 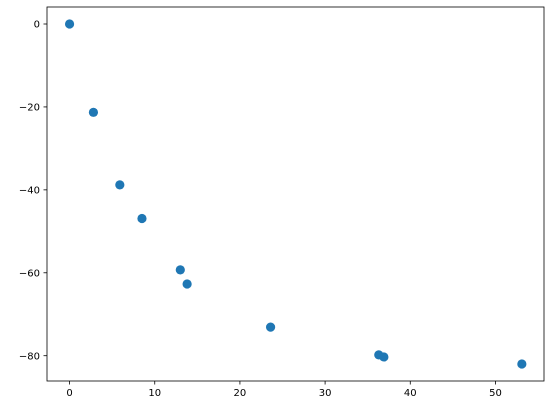 I want to click on x-tick-label: 0, so click(x=69, y=393).